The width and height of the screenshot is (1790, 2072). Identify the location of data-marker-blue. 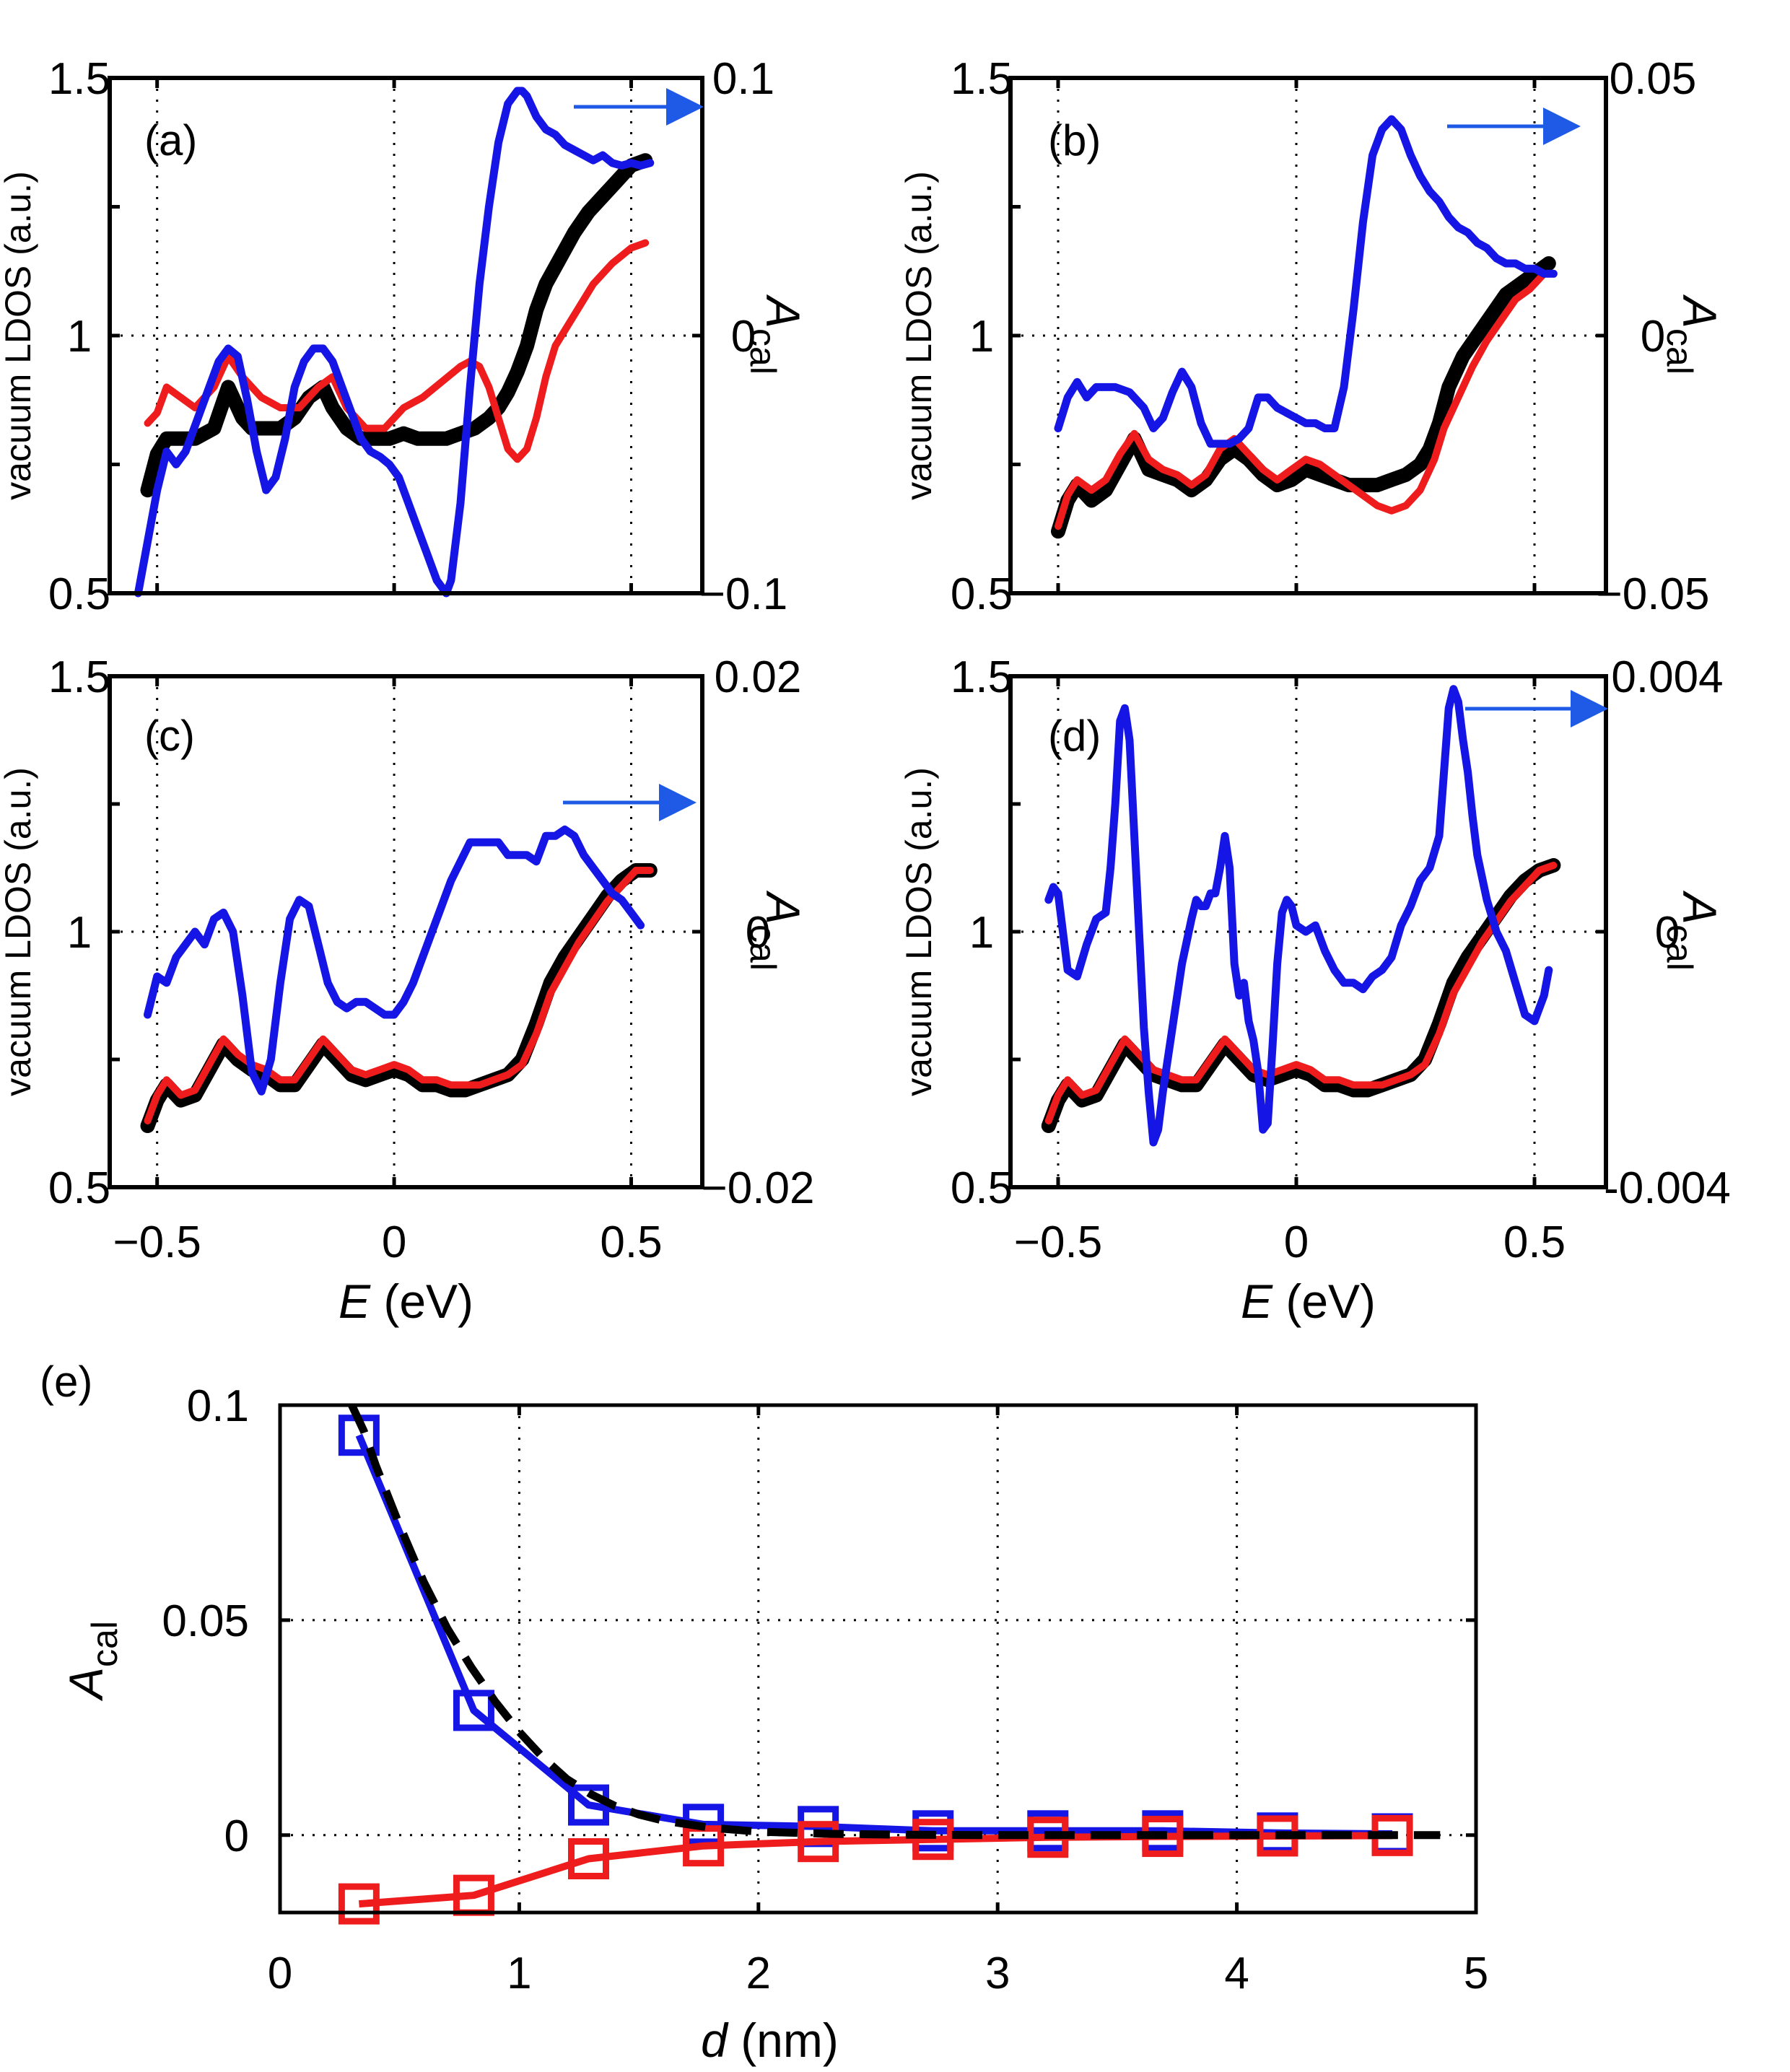
(474, 1710).